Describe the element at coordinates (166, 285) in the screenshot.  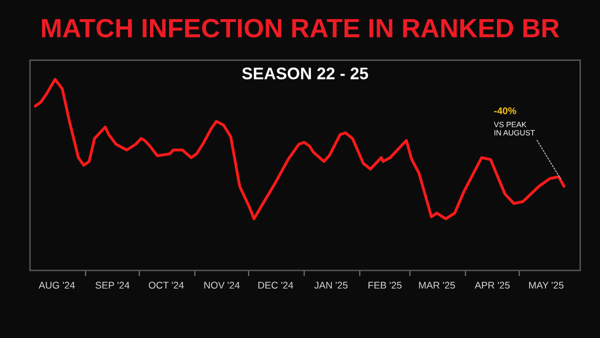
I see `x-tick-label: OCT '24` at that location.